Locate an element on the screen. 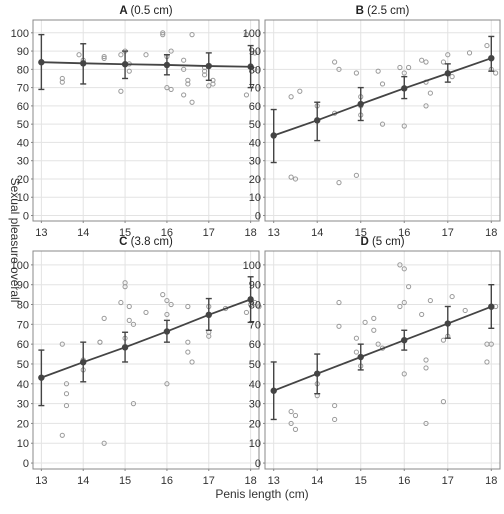 The image size is (504, 514). x-tick-label: 18 is located at coordinates (491, 481).